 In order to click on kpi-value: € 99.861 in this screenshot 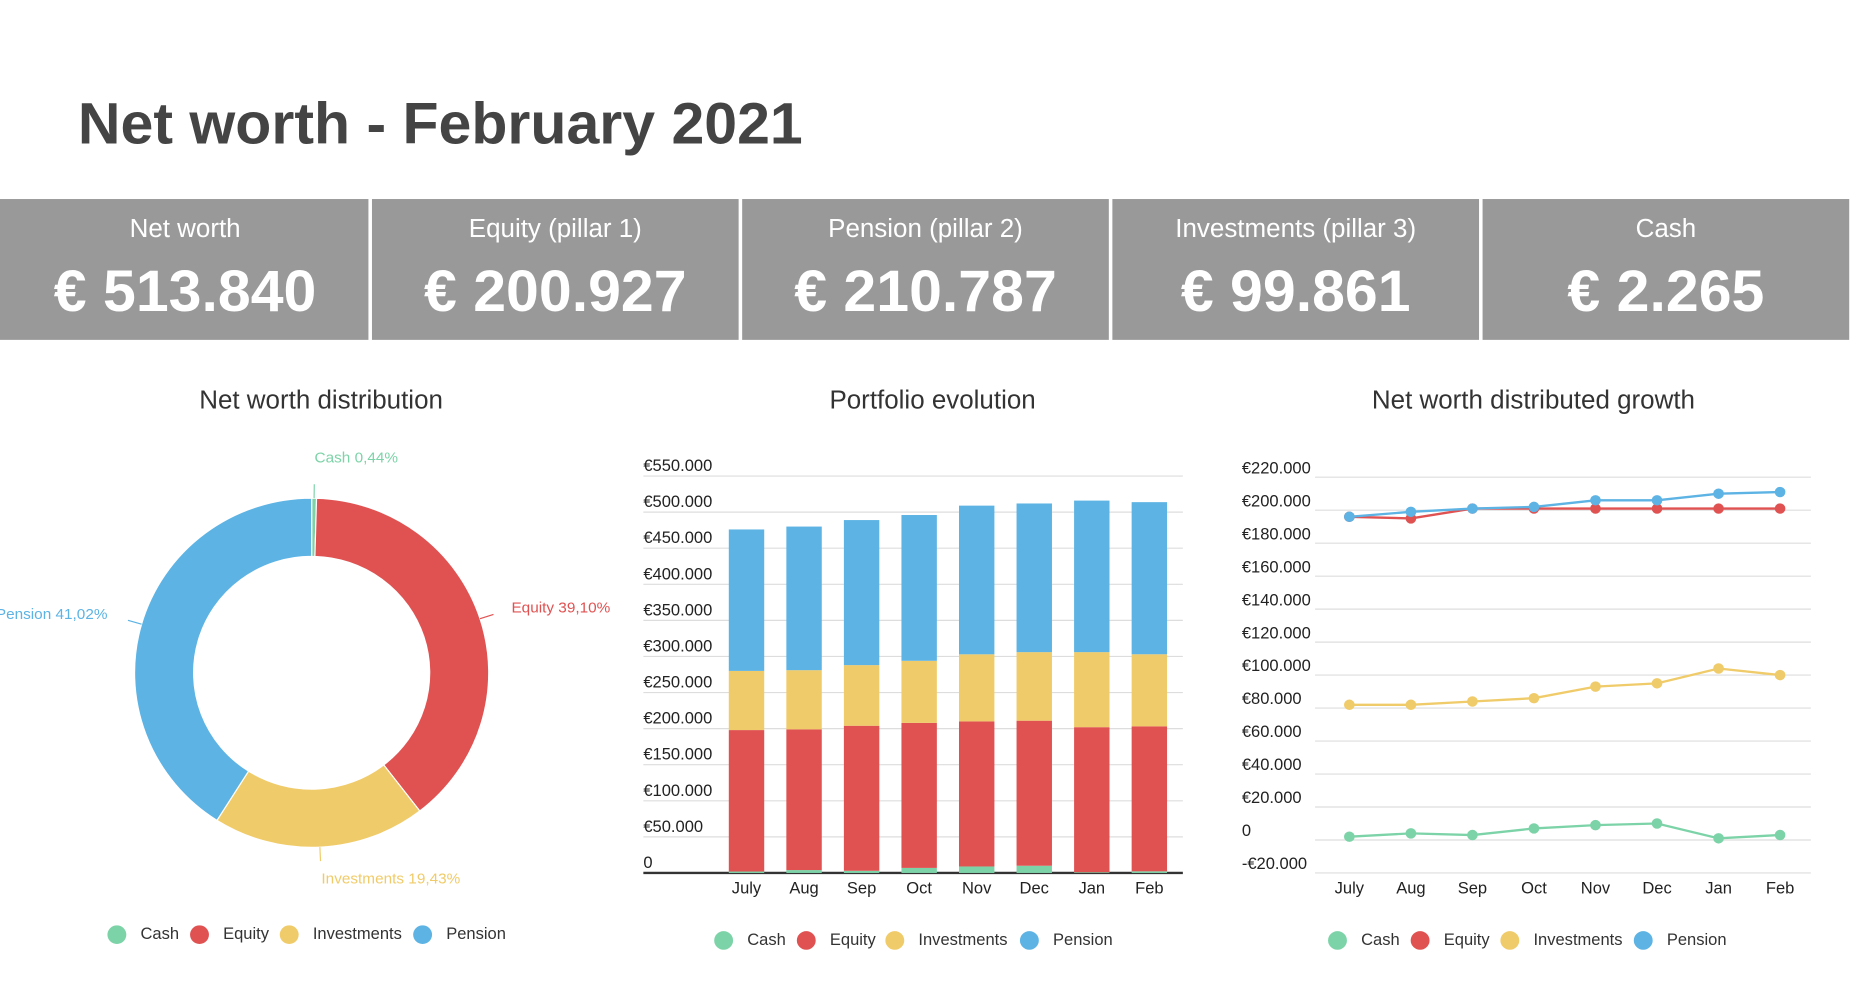, I will do `click(1296, 291)`.